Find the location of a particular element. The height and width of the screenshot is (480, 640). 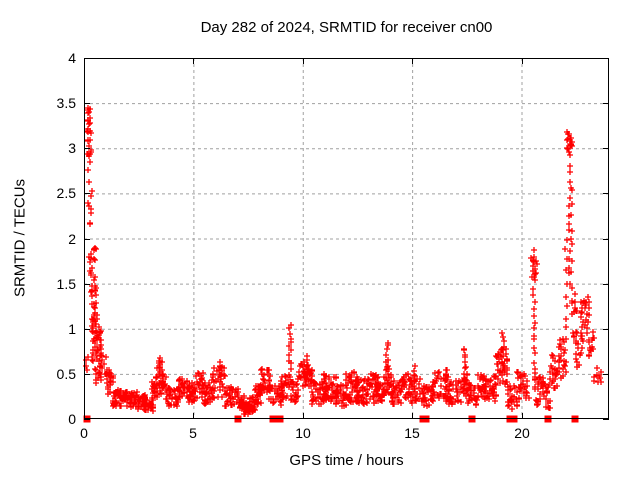

x-tick-label: 0 is located at coordinates (84, 433).